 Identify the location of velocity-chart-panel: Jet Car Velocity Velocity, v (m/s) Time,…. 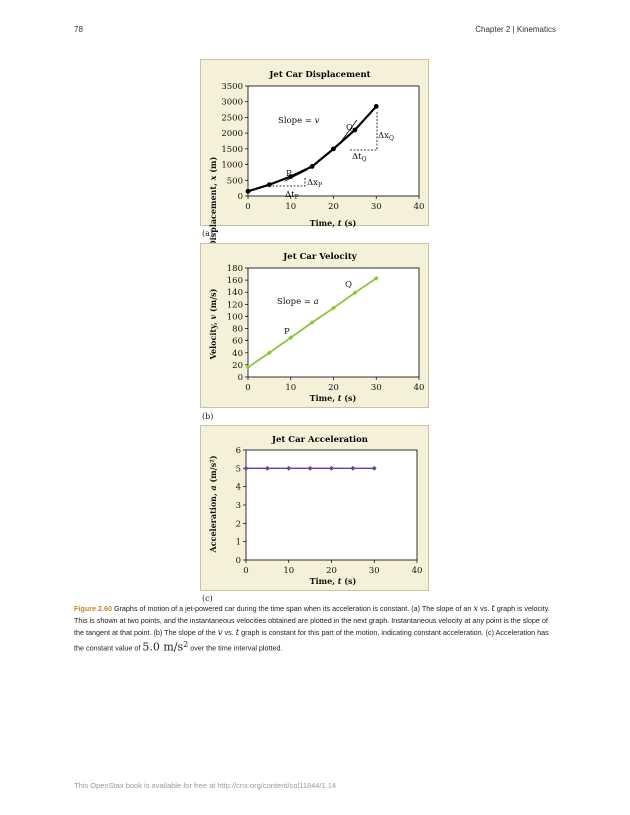
(314, 325).